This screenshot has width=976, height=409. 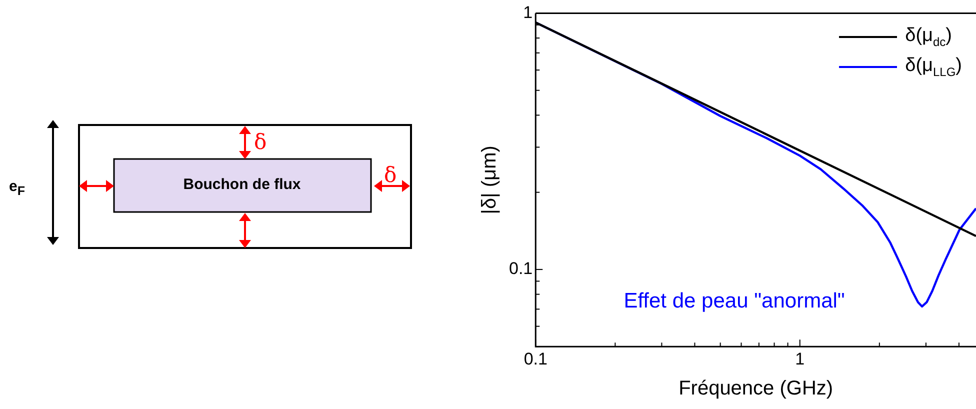 I want to click on legend-label: δ(μ$_{LLG}$), so click(x=933, y=67).